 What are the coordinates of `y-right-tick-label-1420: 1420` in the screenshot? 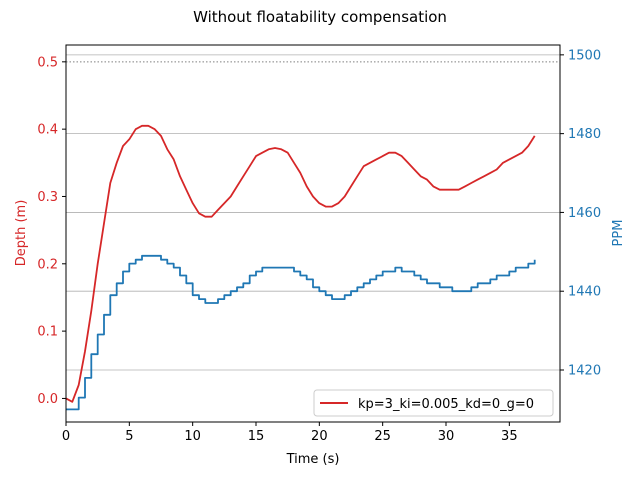 It's located at (584, 371).